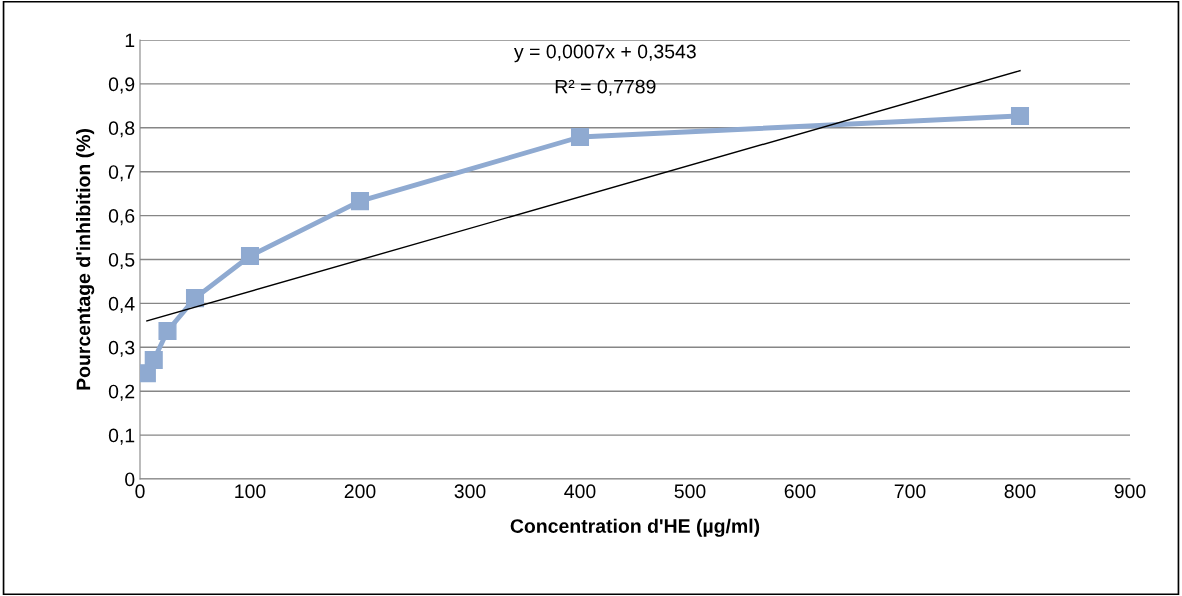 Image resolution: width=1182 pixels, height=596 pixels. What do you see at coordinates (121, 173) in the screenshot?
I see `y-tick-label: 0,7` at bounding box center [121, 173].